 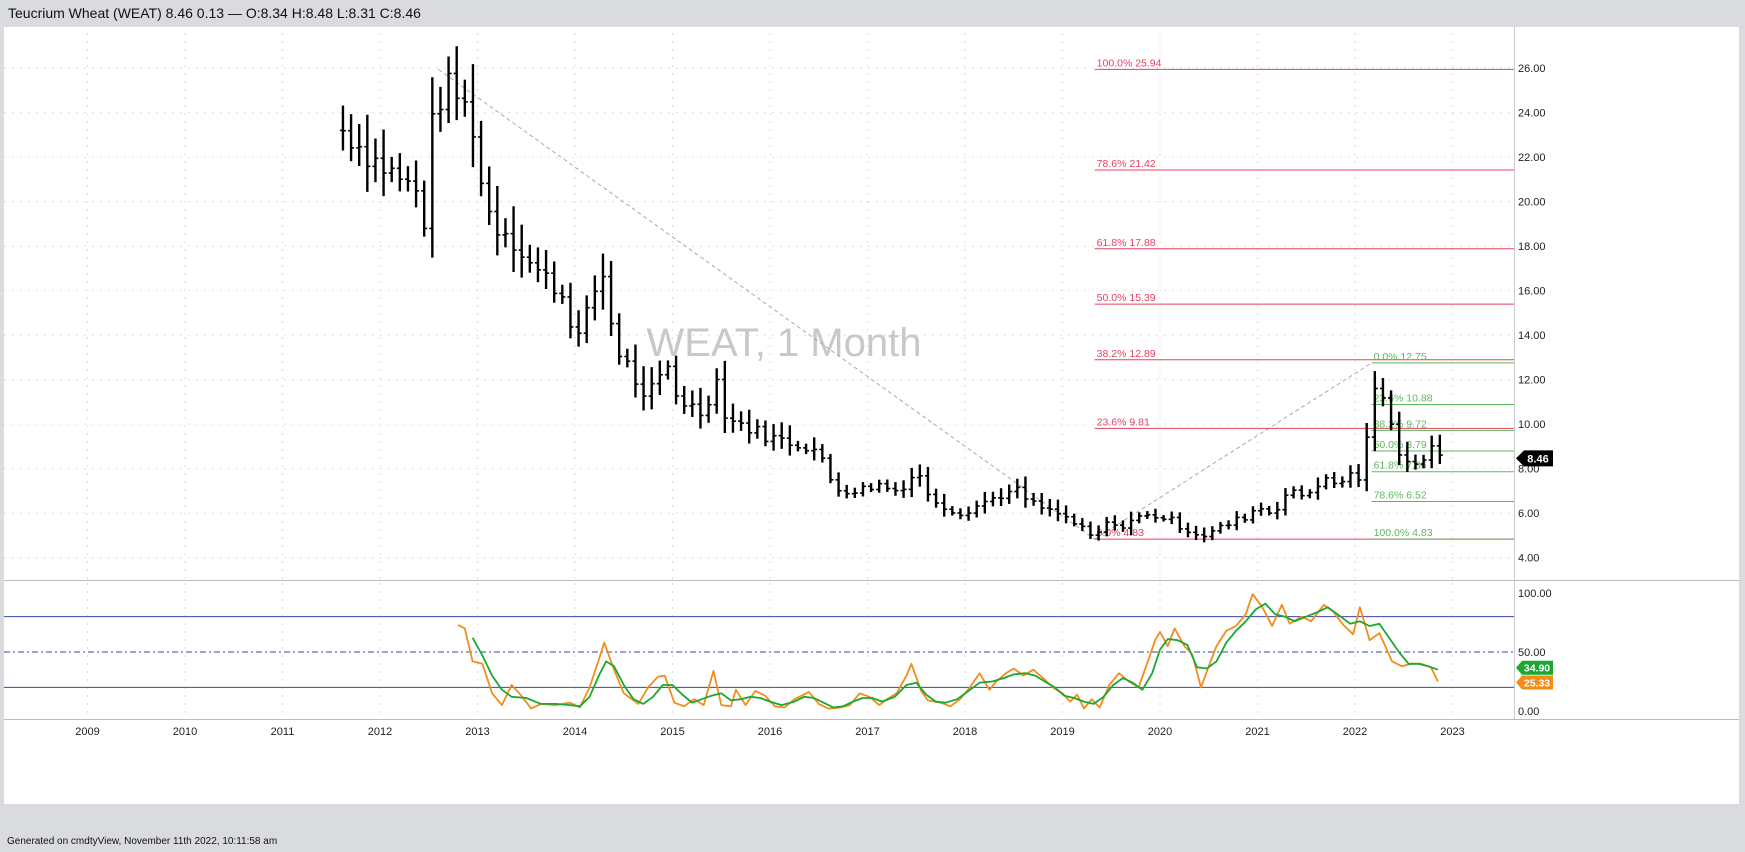 I want to click on price-tick-label: 22.00, so click(x=1532, y=158).